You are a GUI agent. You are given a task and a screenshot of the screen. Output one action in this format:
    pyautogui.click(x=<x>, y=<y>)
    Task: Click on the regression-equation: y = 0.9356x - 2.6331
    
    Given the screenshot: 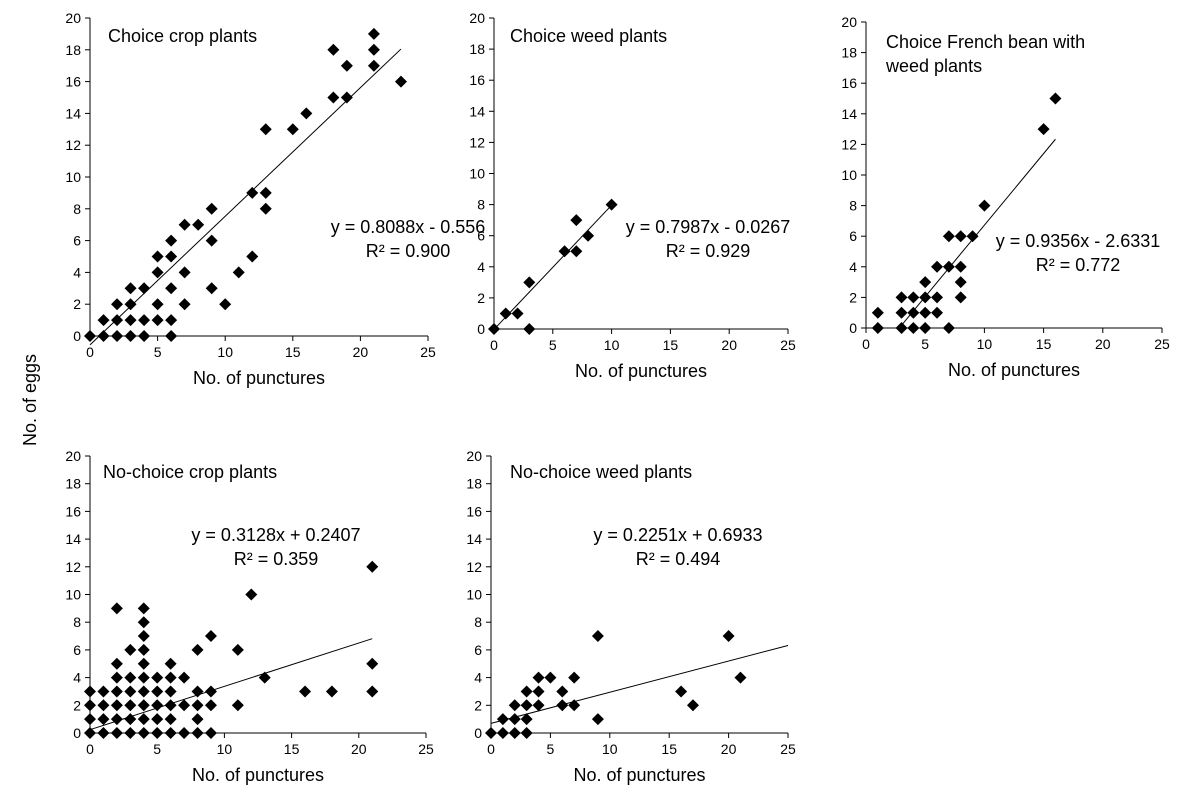 What is the action you would take?
    pyautogui.click(x=1078, y=241)
    